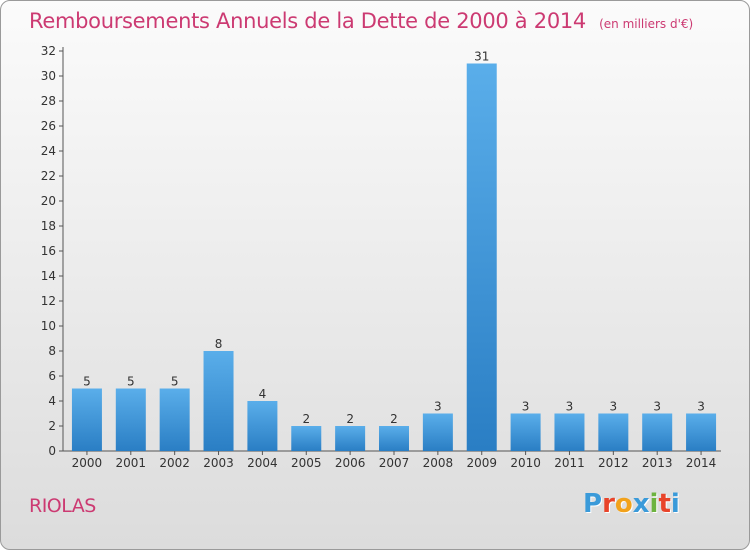 This screenshot has height=550, width=750. What do you see at coordinates (664, 504) in the screenshot?
I see `logo-letter: t` at bounding box center [664, 504].